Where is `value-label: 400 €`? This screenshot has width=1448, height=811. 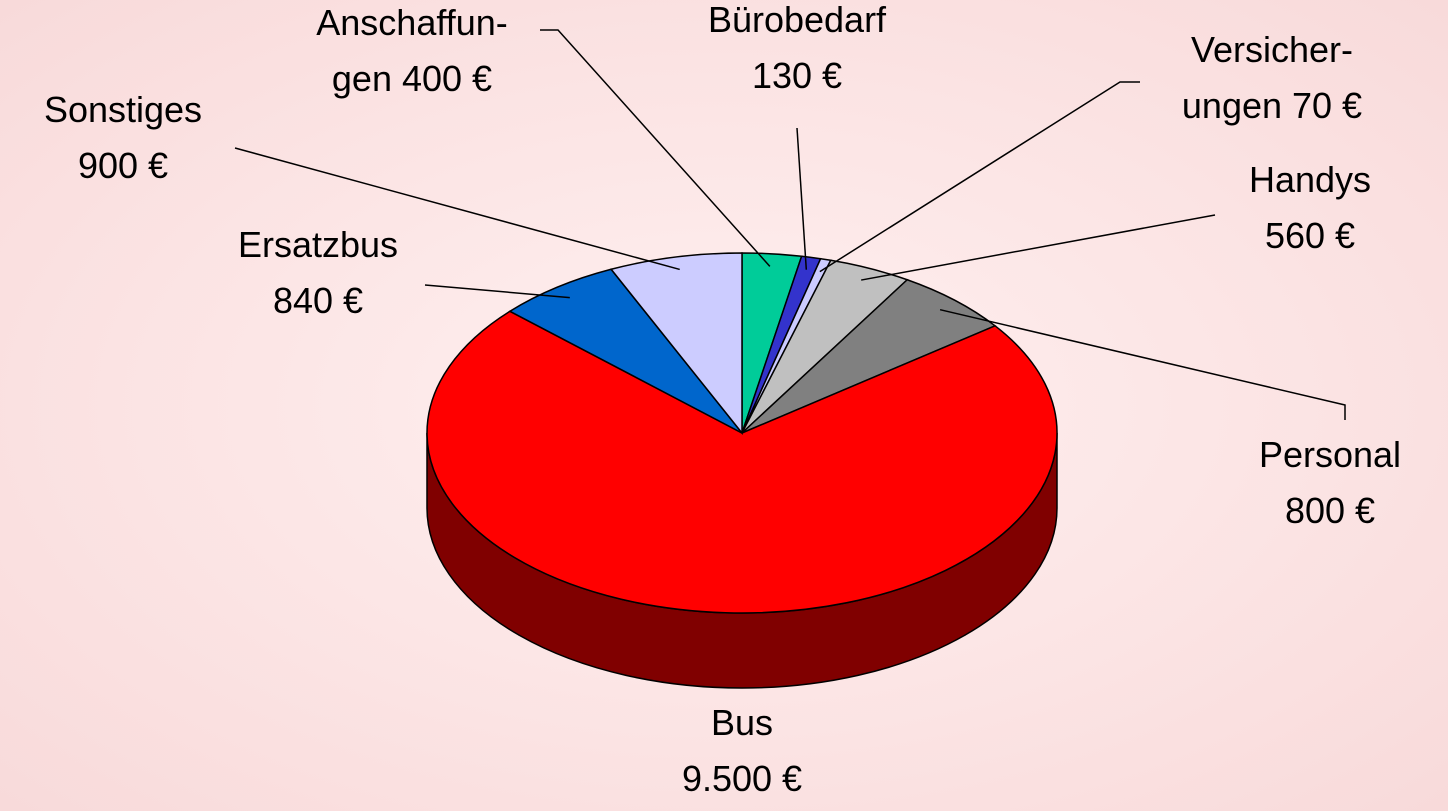 value-label: 400 € is located at coordinates (447, 78).